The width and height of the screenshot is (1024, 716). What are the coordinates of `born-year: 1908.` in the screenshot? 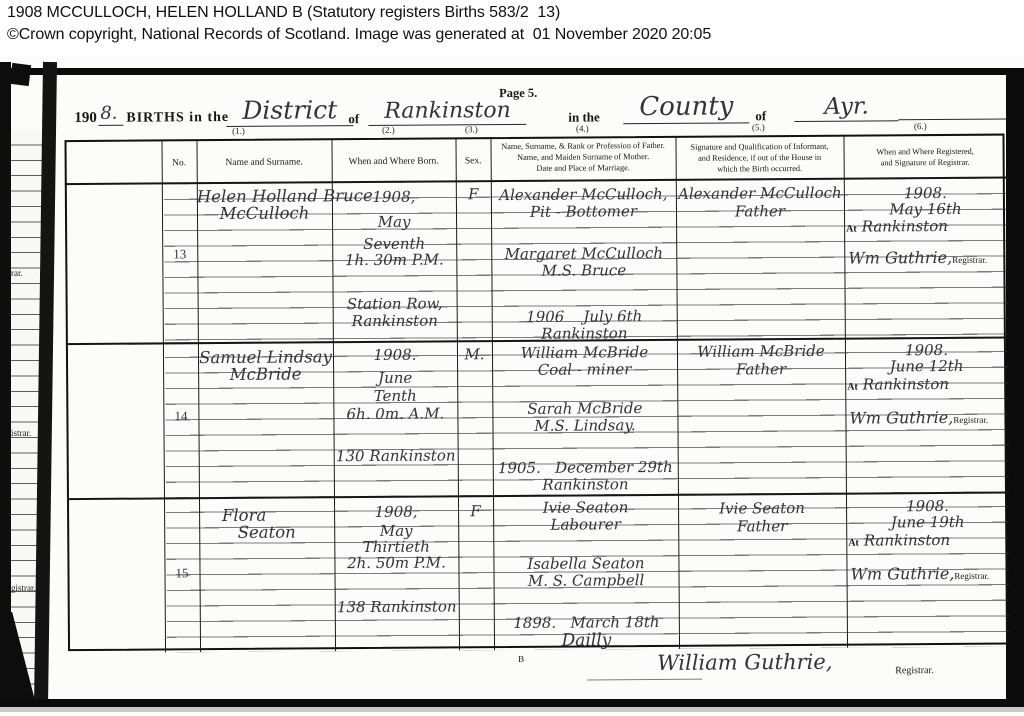 It's located at (395, 354).